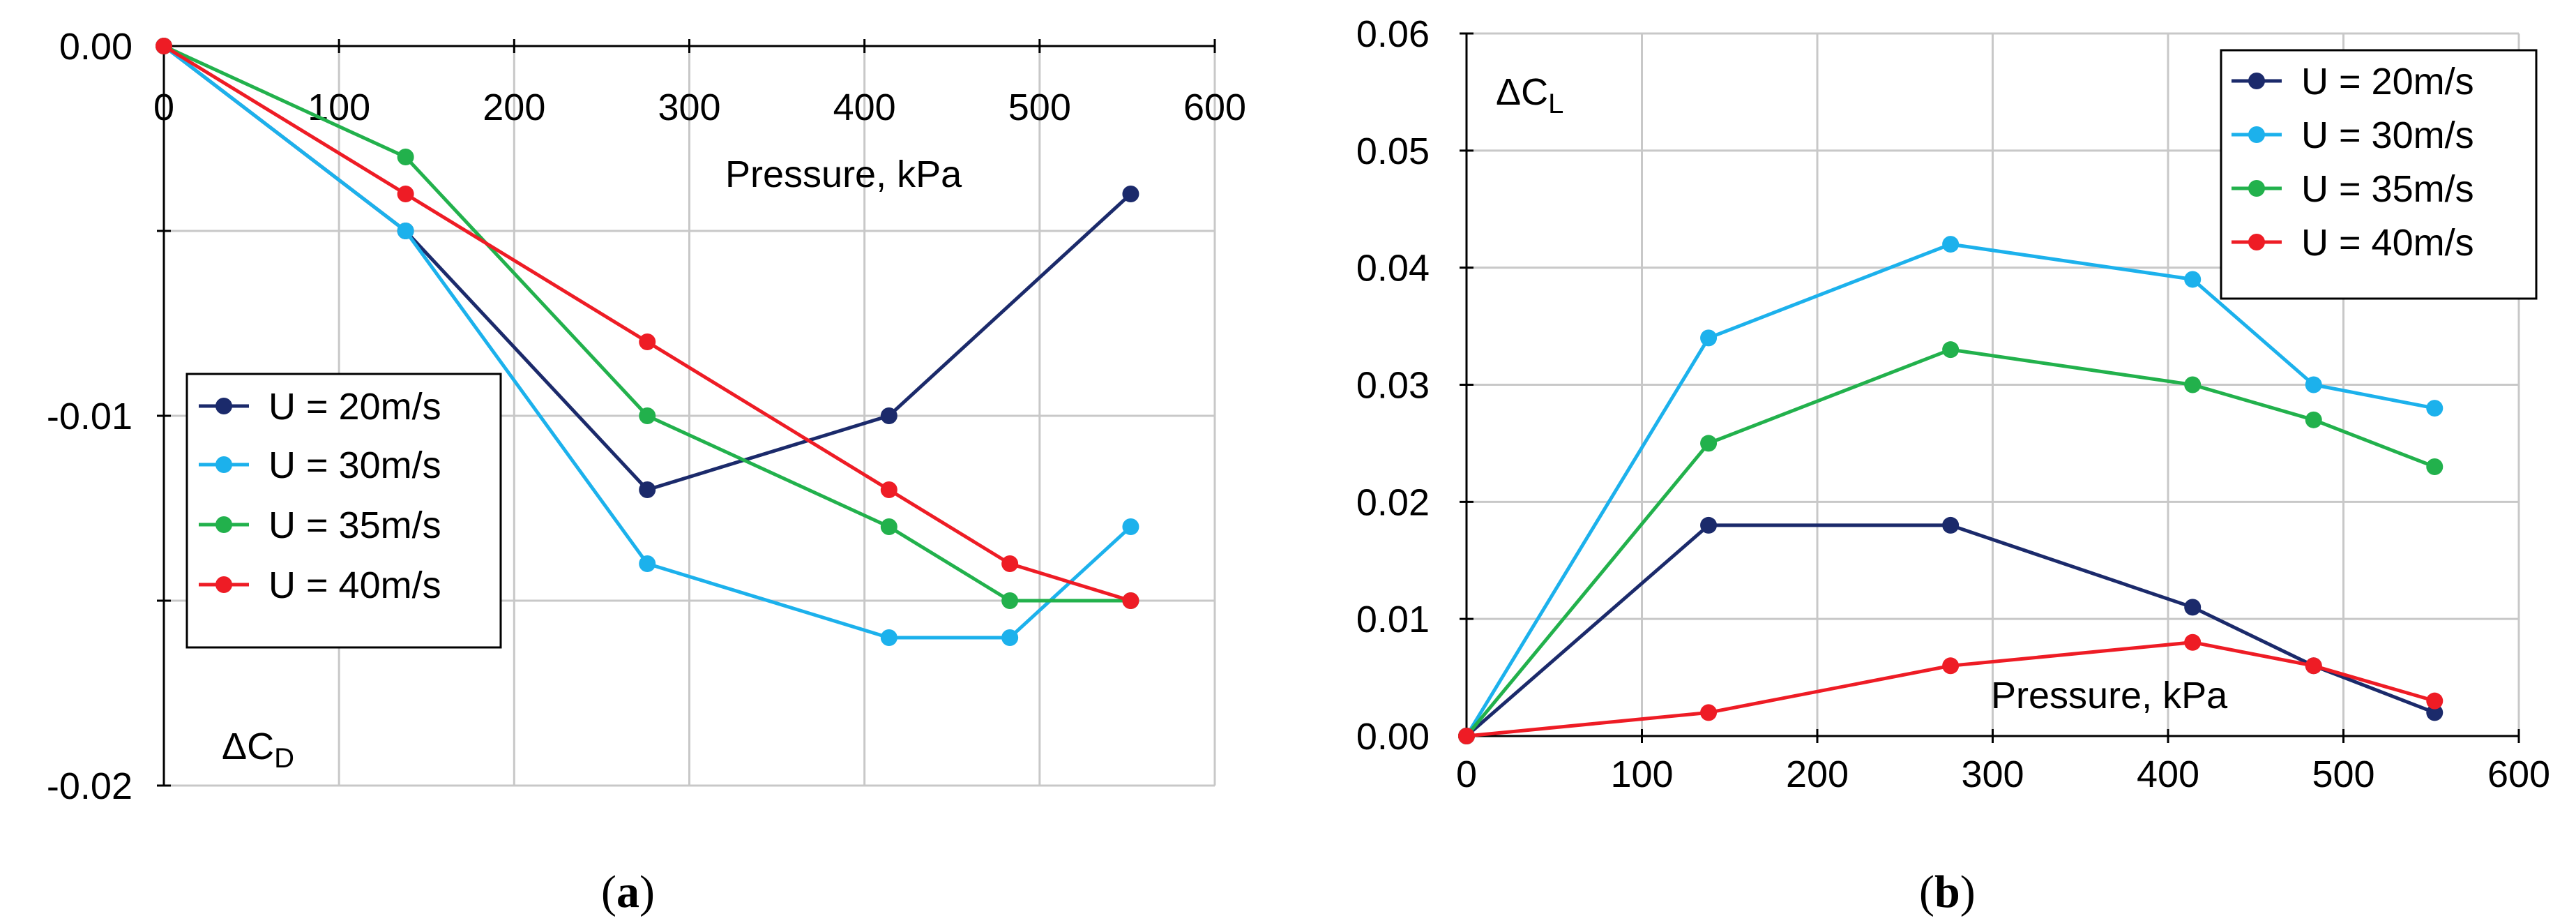  I want to click on panel-a-legend-box, so click(343, 511).